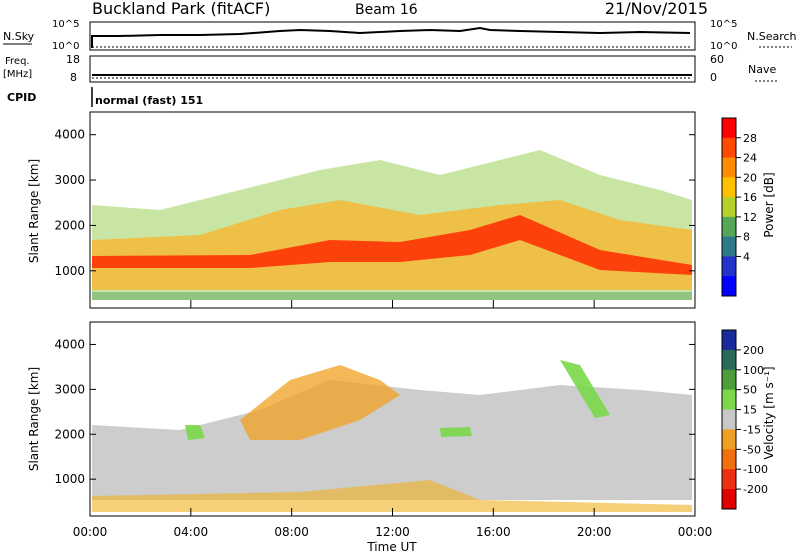 The height and width of the screenshot is (554, 800). What do you see at coordinates (73, 59) in the screenshot?
I see `freq-tick-18: 18` at bounding box center [73, 59].